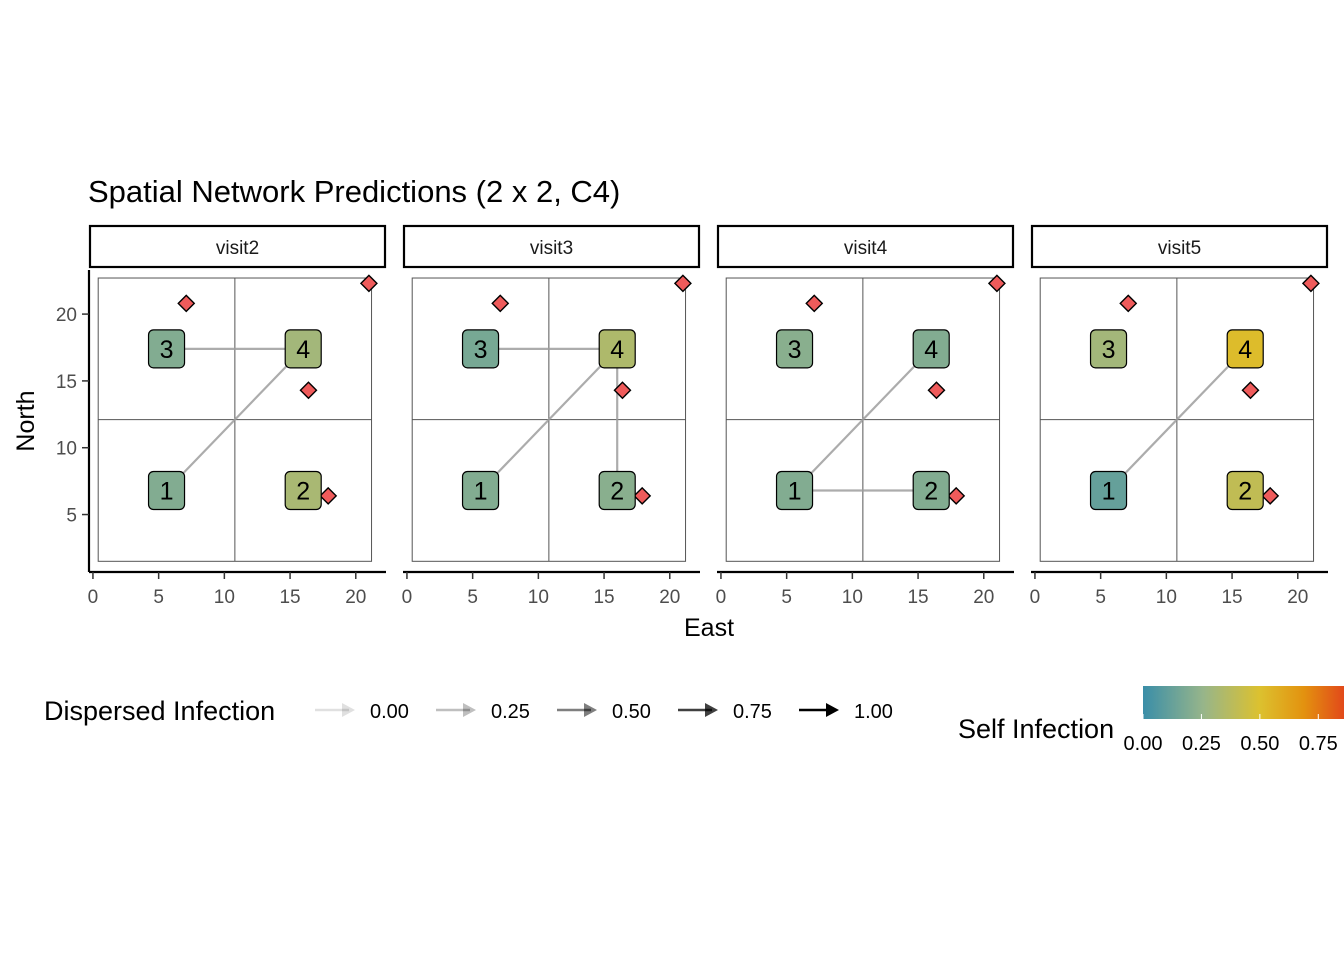  What do you see at coordinates (709, 628) in the screenshot?
I see `x-axis-label: East` at bounding box center [709, 628].